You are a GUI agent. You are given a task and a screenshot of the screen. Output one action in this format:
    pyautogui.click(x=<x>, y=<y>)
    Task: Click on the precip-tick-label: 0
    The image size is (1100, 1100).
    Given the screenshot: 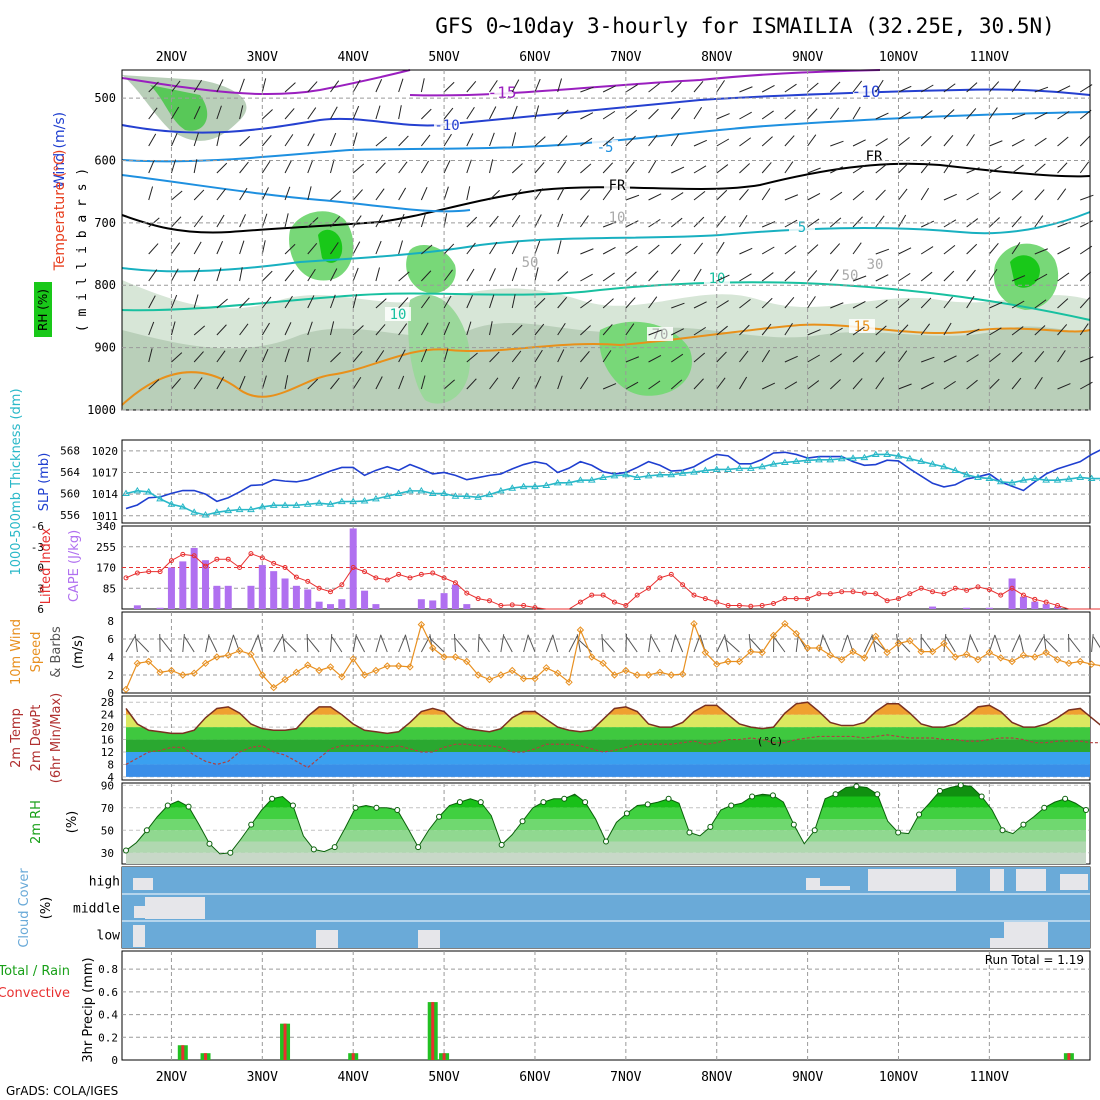 What is the action you would take?
    pyautogui.click(x=114, y=1060)
    